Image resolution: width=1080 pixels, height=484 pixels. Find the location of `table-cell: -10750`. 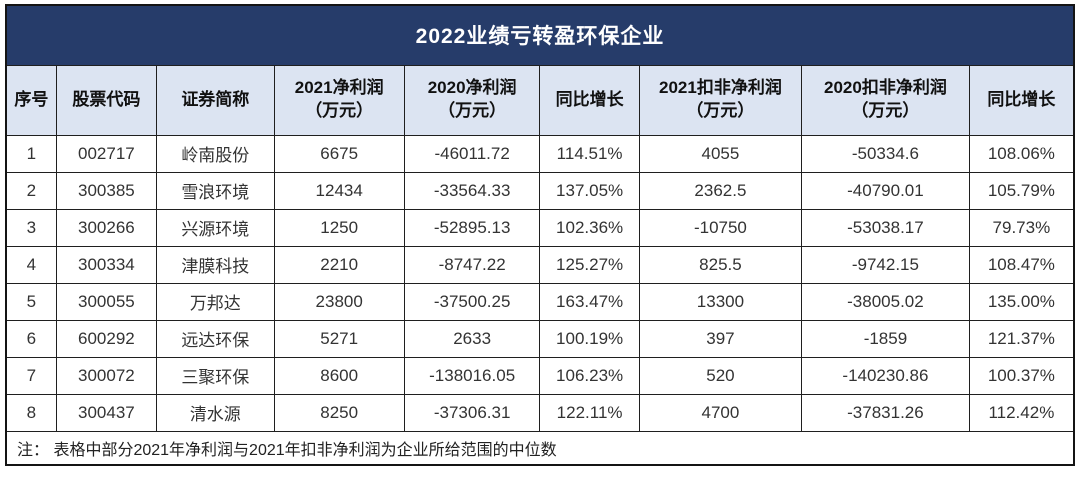

table-cell: -10750 is located at coordinates (720, 227).